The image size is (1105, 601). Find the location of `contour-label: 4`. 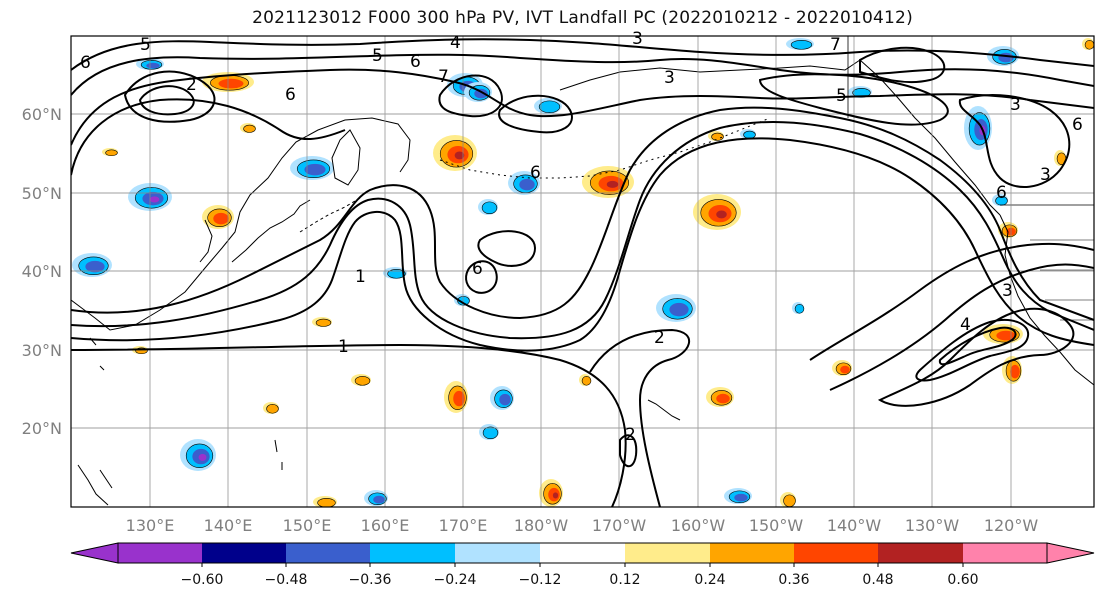

contour-label: 4 is located at coordinates (455, 43).